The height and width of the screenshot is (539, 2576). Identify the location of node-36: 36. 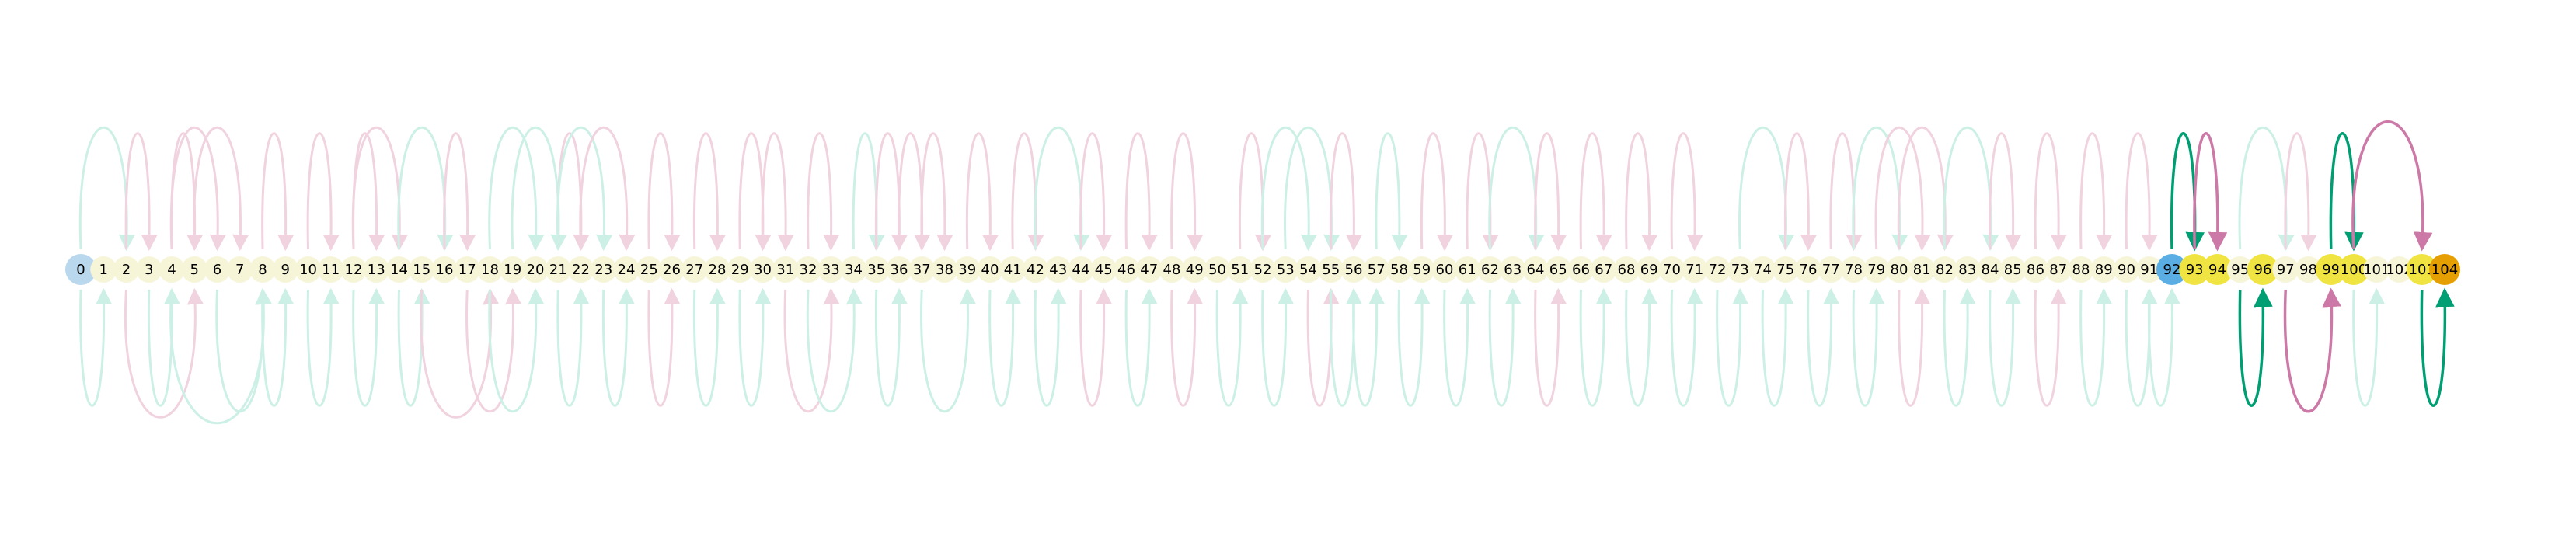
(899, 269).